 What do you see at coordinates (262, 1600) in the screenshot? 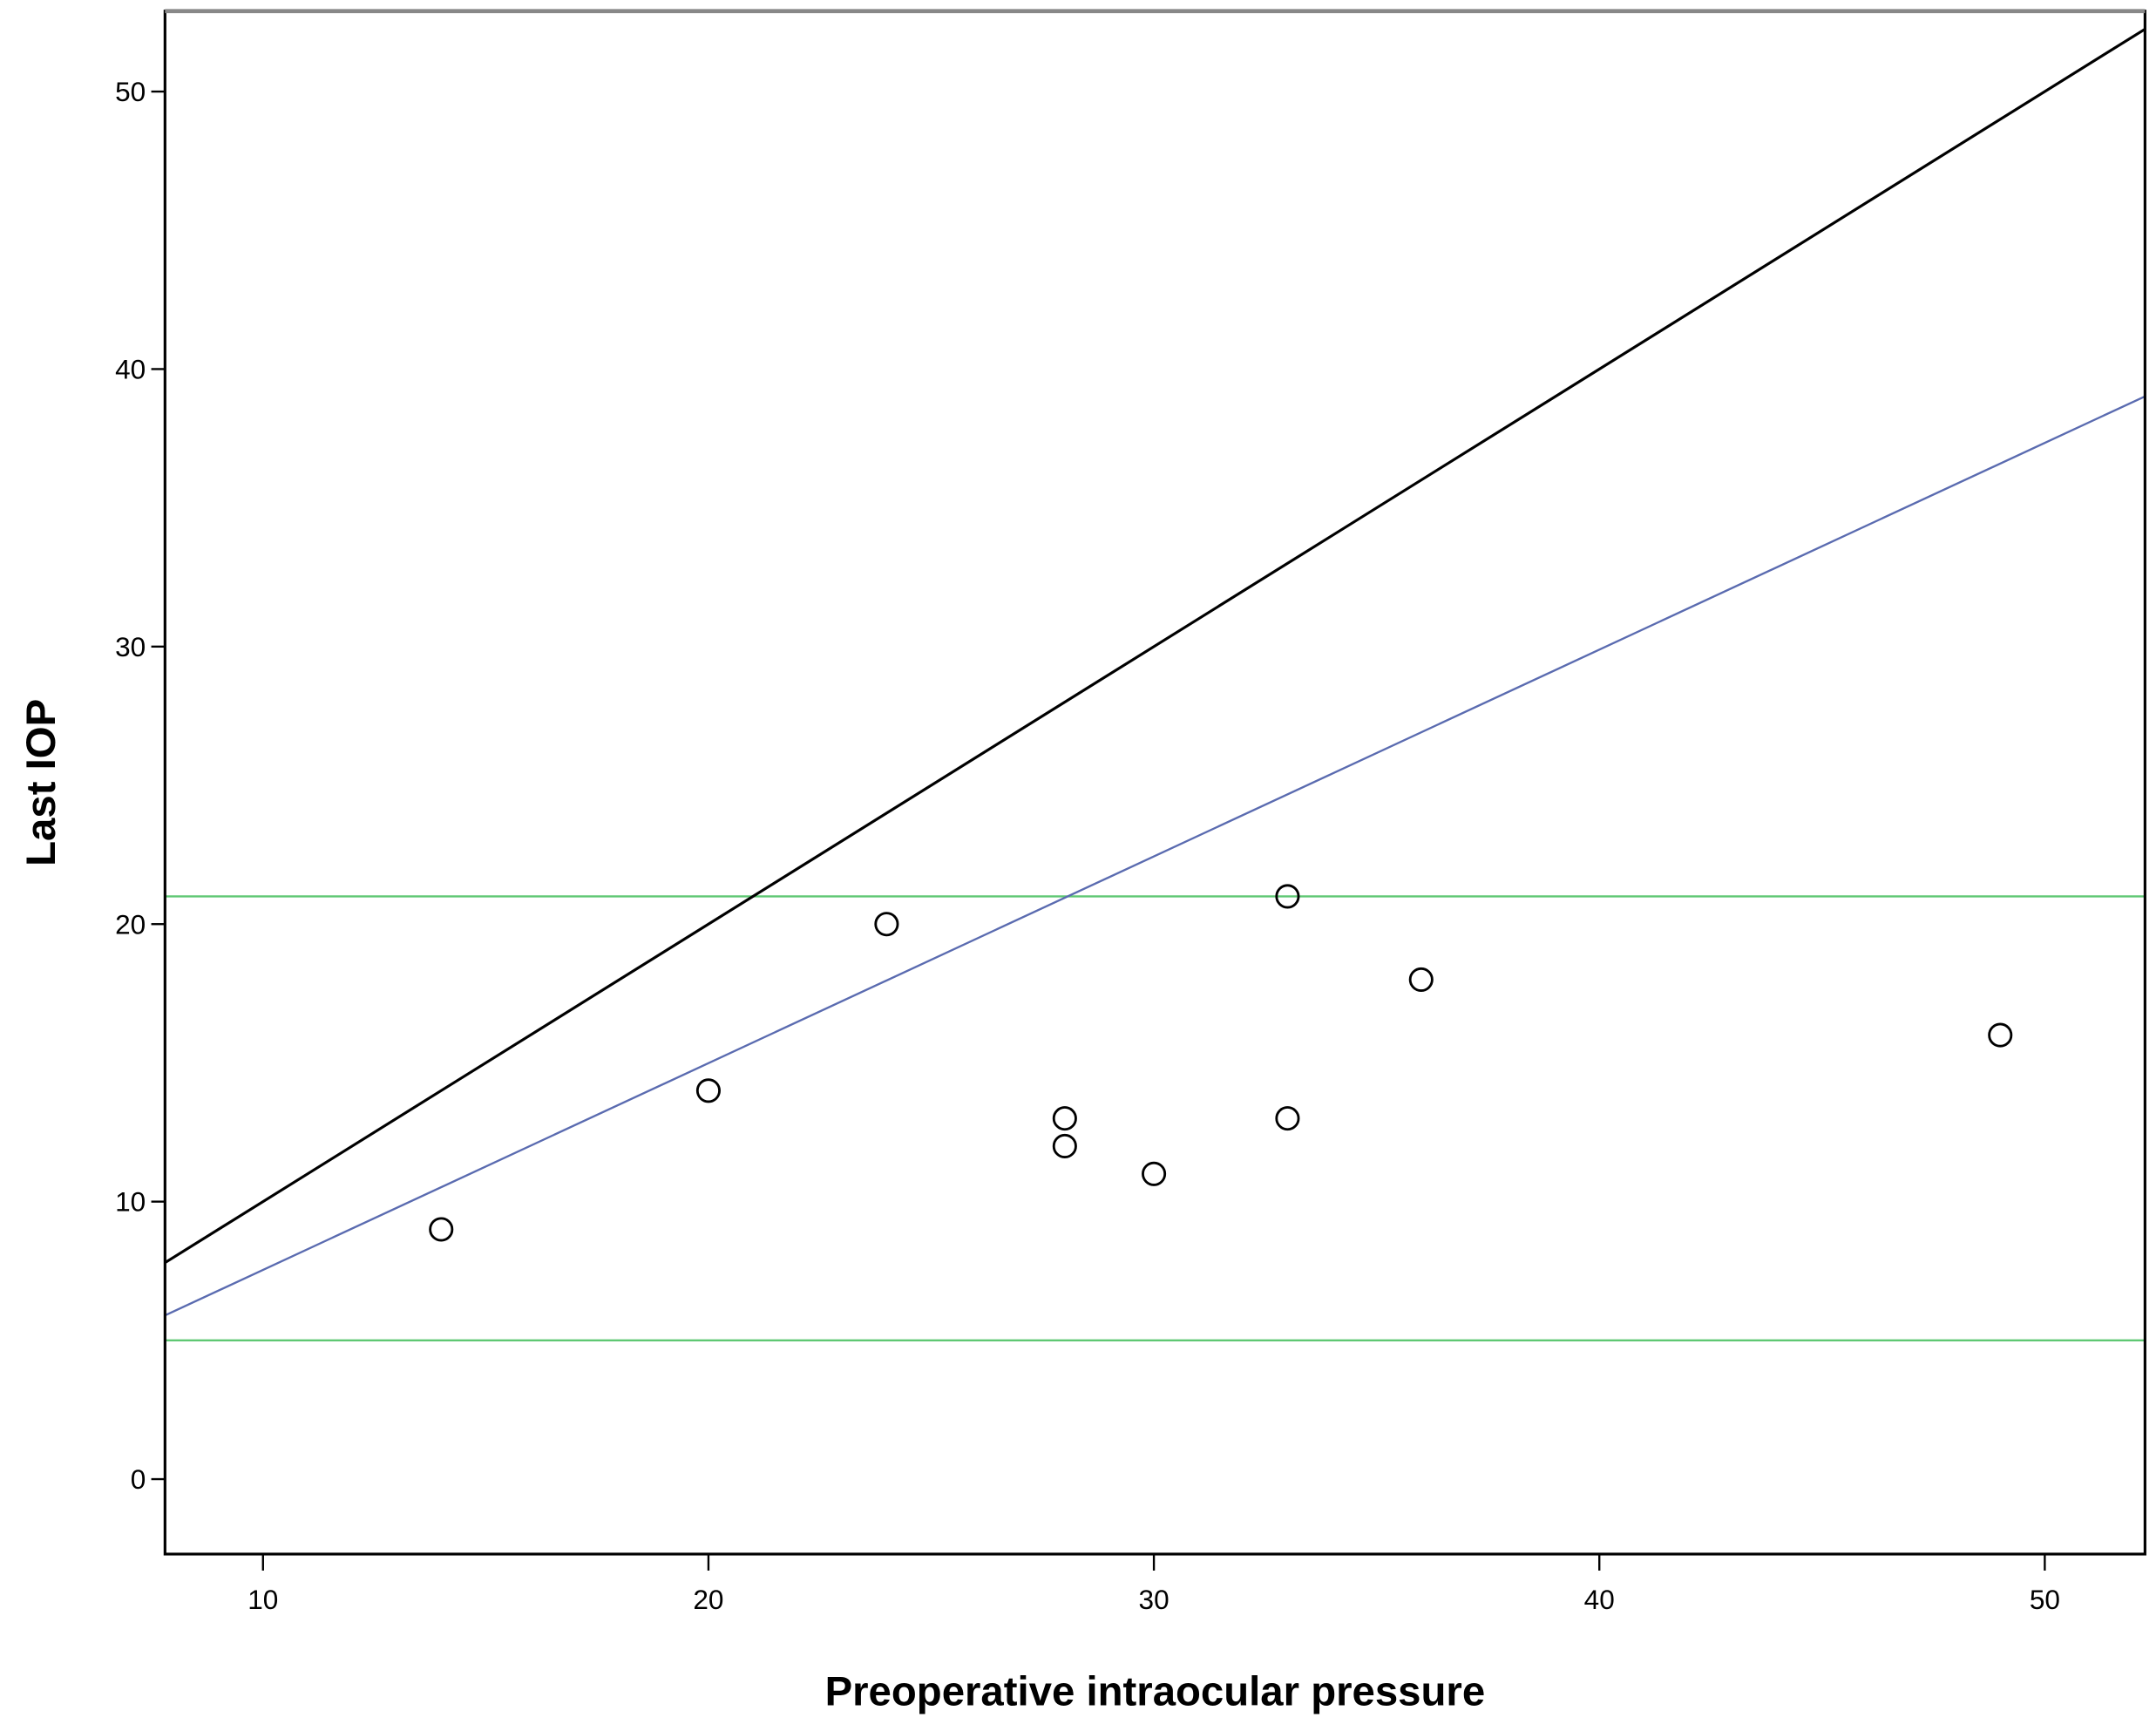
I see `x-tick-label: 10` at bounding box center [262, 1600].